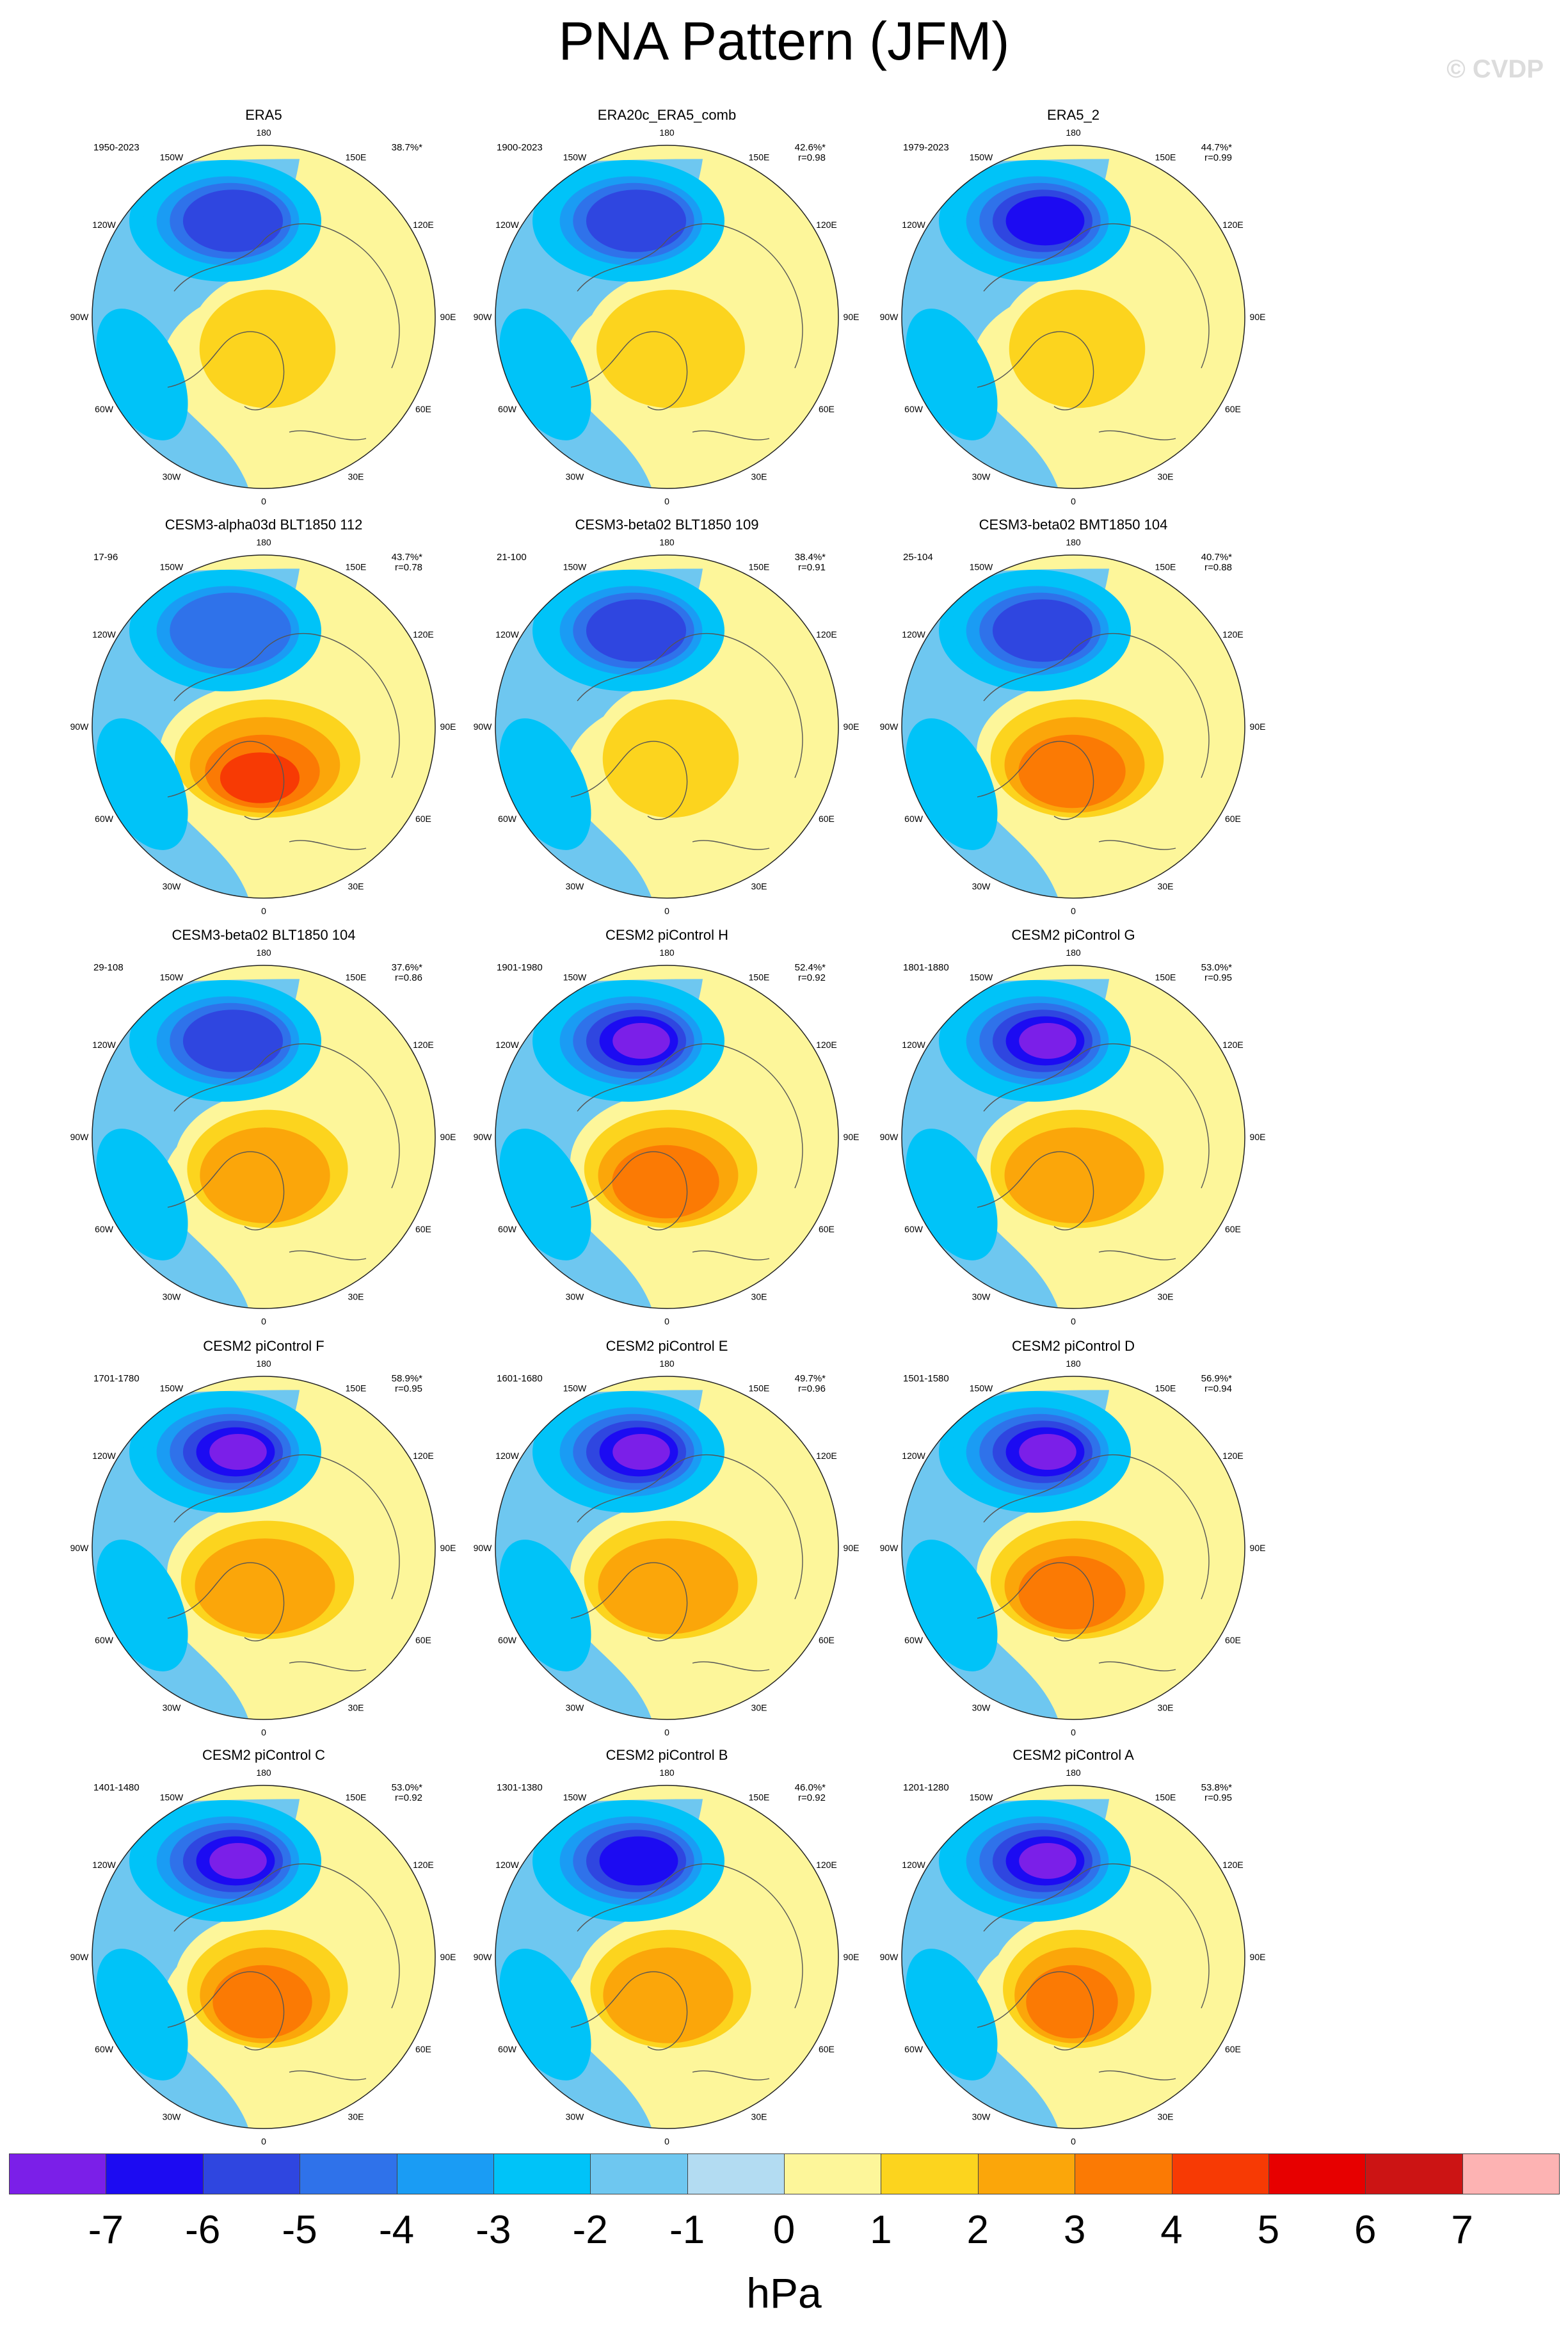 The height and width of the screenshot is (2334, 1568). What do you see at coordinates (1217, 558) in the screenshot?
I see `panel-variance: 40.7%*` at bounding box center [1217, 558].